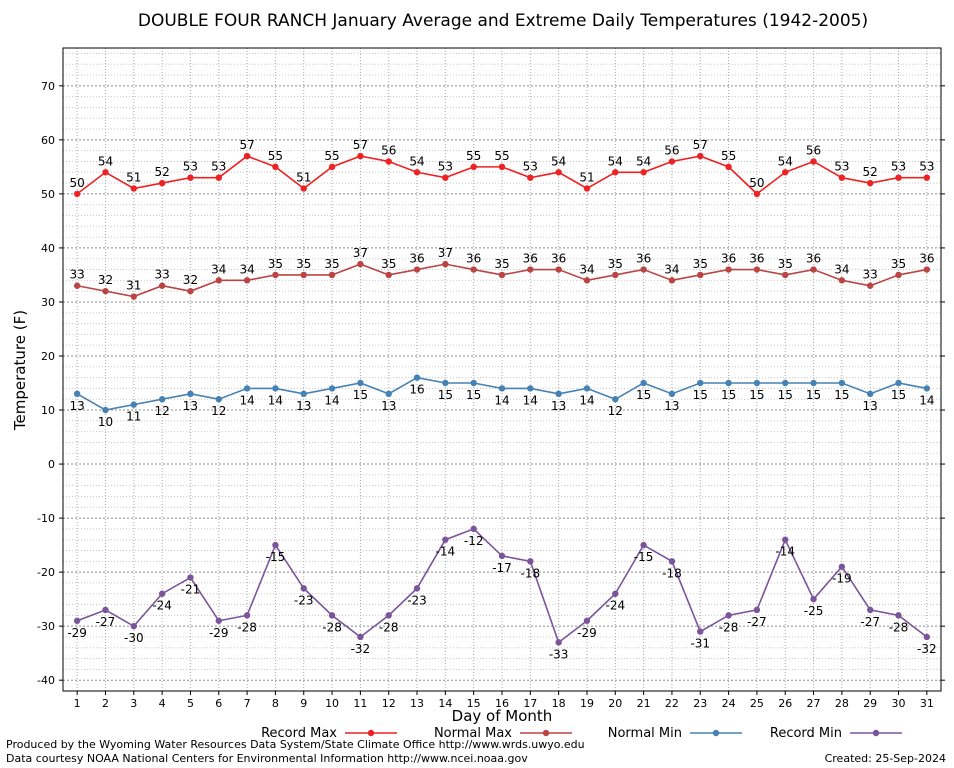  Describe the element at coordinates (587, 633) in the screenshot. I see `data-label: -29` at that location.